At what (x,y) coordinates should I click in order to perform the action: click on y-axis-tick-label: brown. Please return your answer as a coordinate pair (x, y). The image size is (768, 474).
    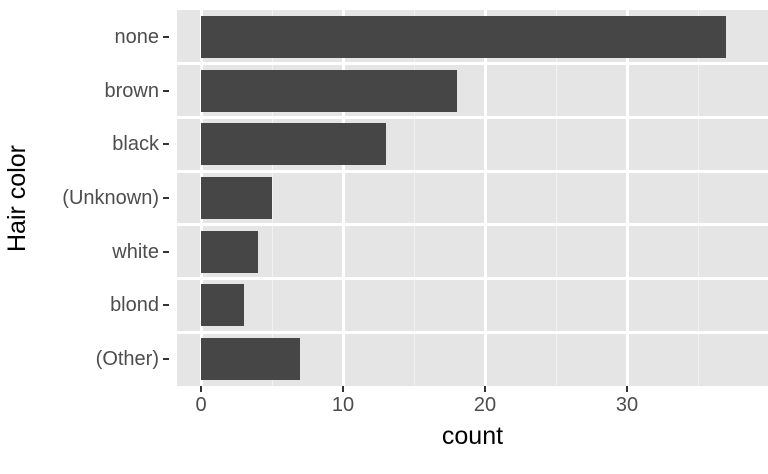
    Looking at the image, I should click on (131, 90).